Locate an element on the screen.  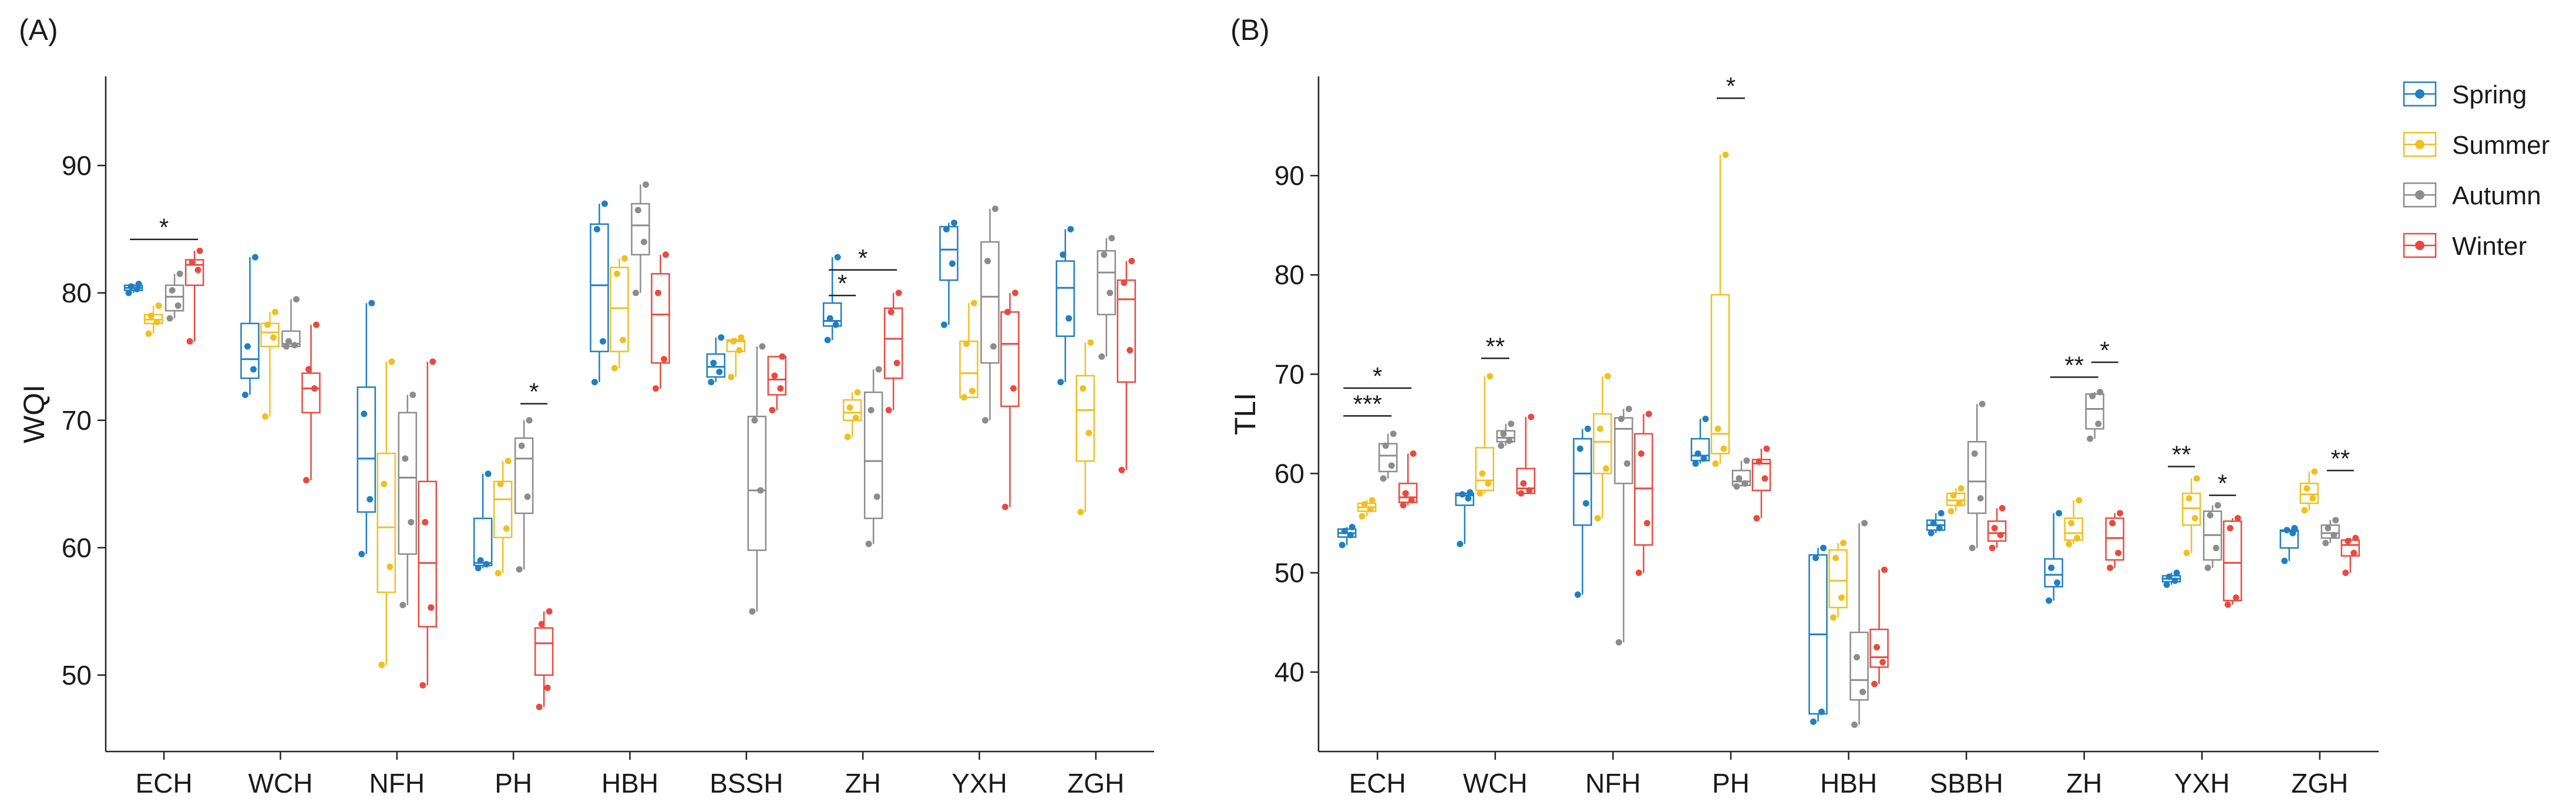
box-autumn-nfh is located at coordinates (408, 499).